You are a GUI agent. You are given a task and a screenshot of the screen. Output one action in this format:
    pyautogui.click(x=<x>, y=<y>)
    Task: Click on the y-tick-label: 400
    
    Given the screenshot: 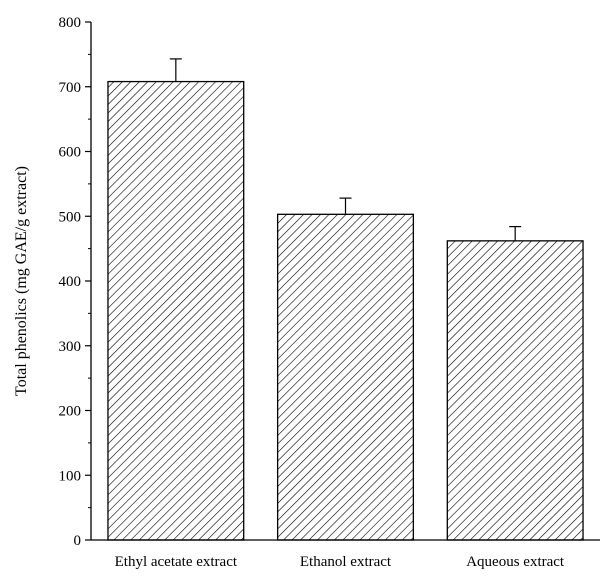 What is the action you would take?
    pyautogui.click(x=70, y=282)
    